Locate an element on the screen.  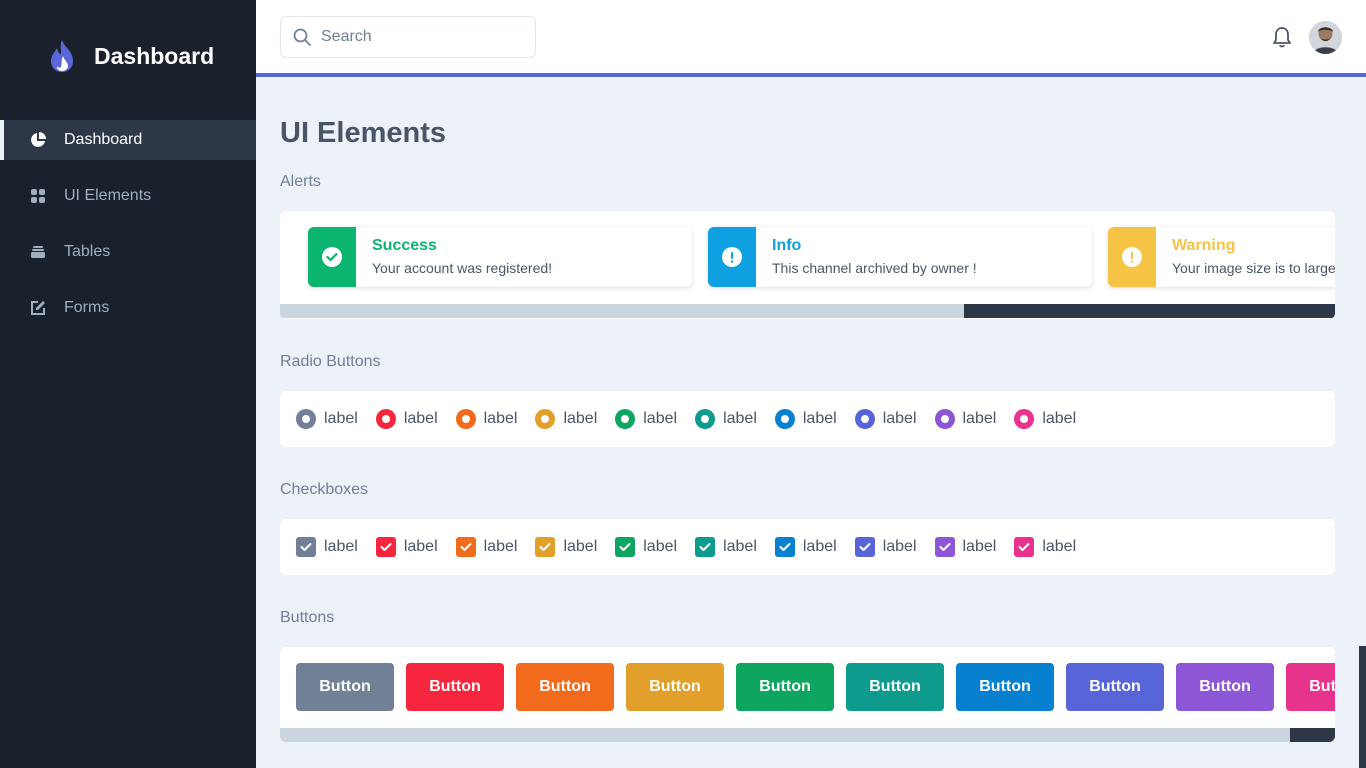
page-title: UI Elements is located at coordinates (363, 133).